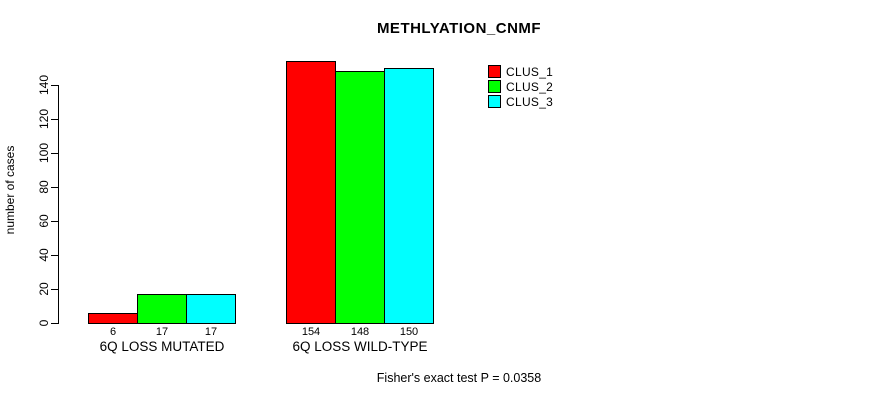 This screenshot has height=400, width=890. What do you see at coordinates (360, 346) in the screenshot?
I see `x-axis-category-label: 6Q LOSS WILD-TYPE` at bounding box center [360, 346].